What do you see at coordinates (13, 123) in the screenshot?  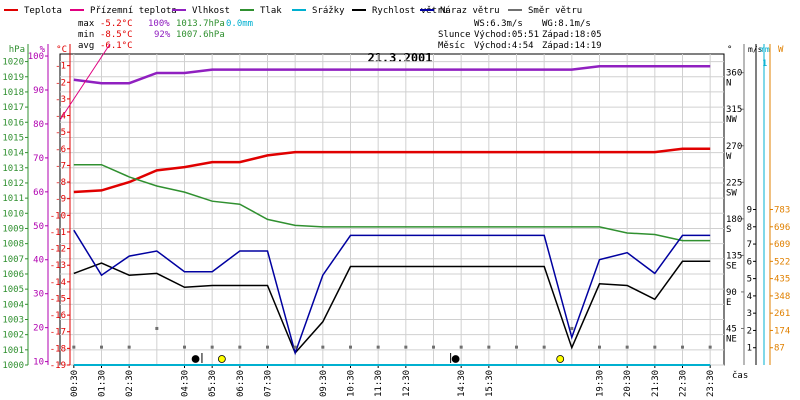 I see `pressure-axis-tick-label: 1016` at bounding box center [13, 123].